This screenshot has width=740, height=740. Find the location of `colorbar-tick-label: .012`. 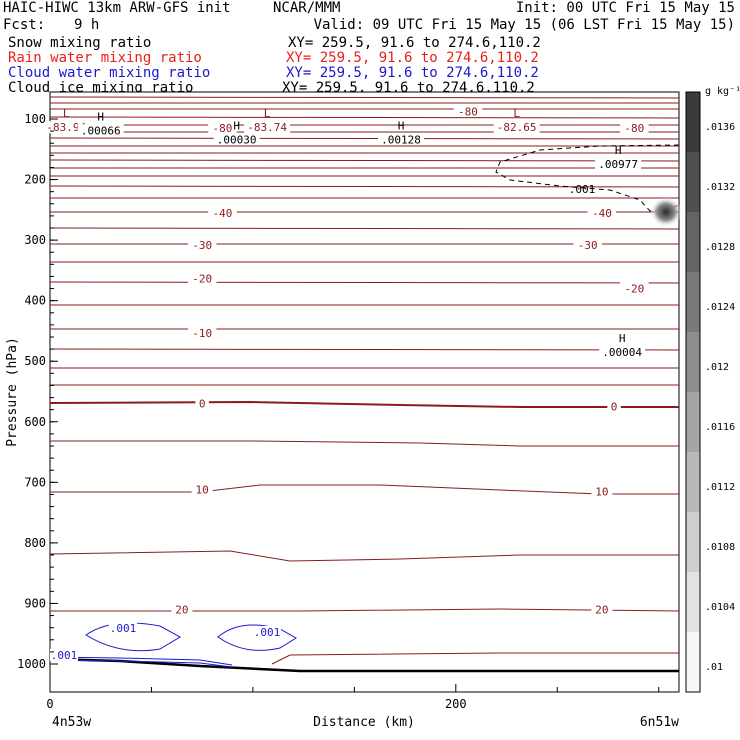

colorbar-tick-label: .012 is located at coordinates (717, 367).